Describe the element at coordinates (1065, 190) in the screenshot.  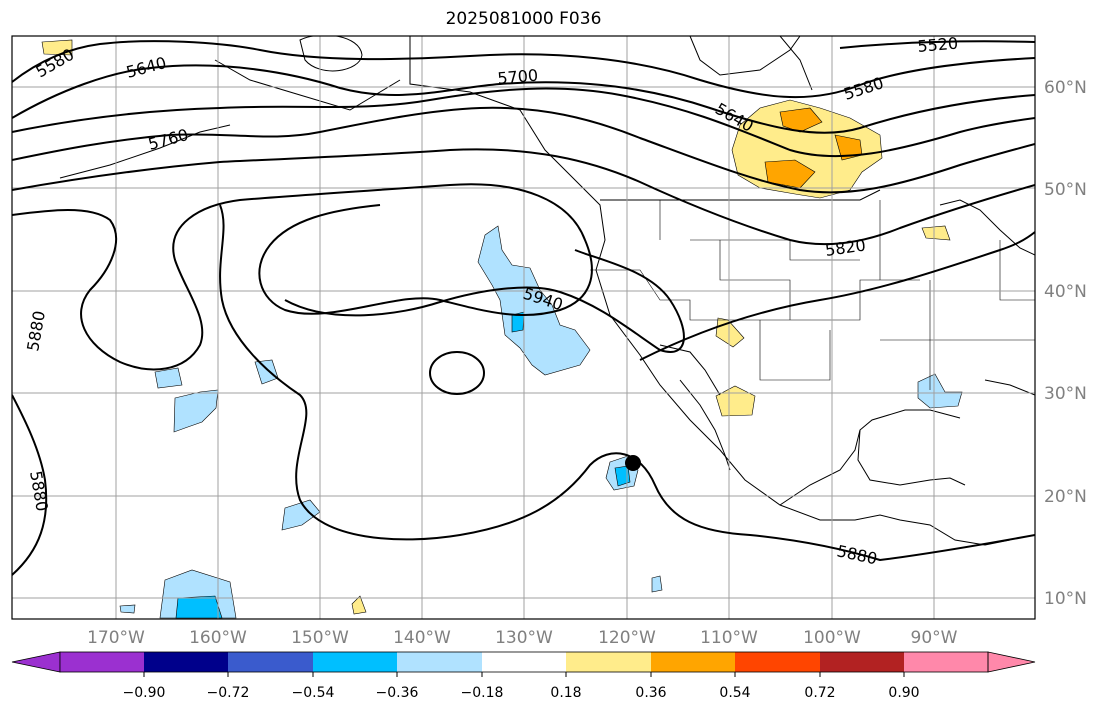
I see `lat-label: 50°N` at that location.